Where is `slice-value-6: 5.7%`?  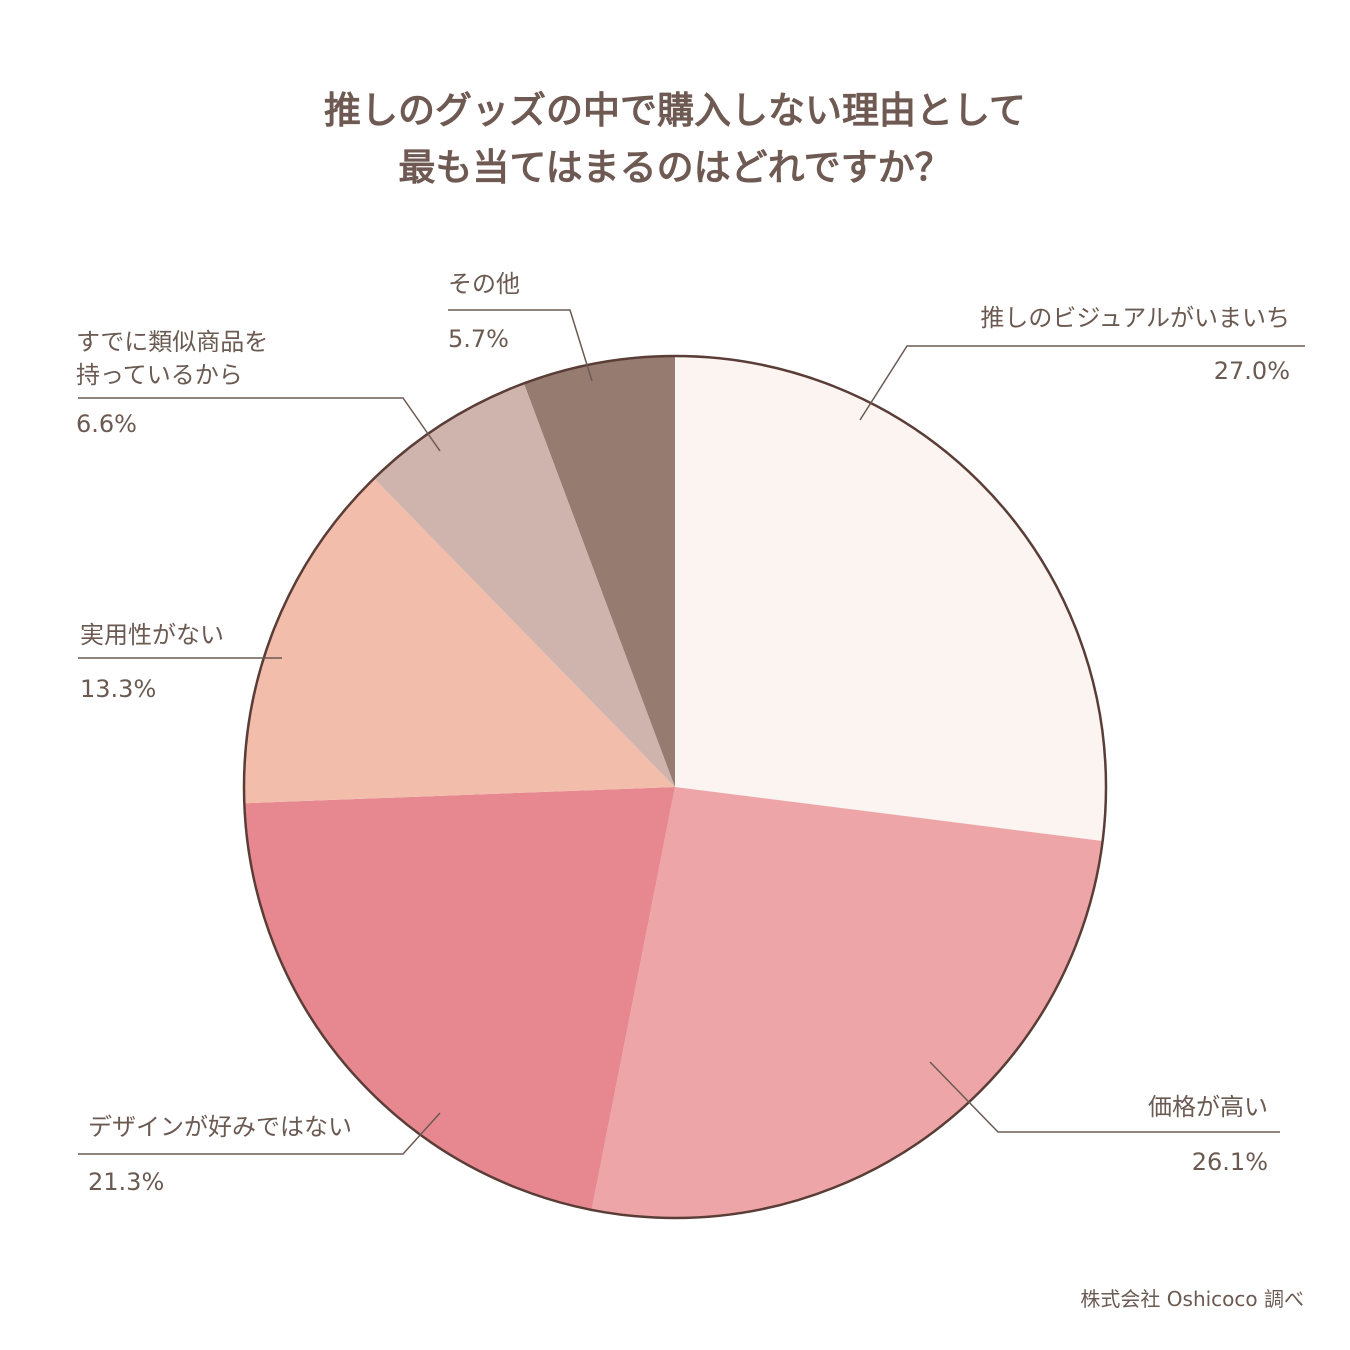
slice-value-6: 5.7% is located at coordinates (478, 339).